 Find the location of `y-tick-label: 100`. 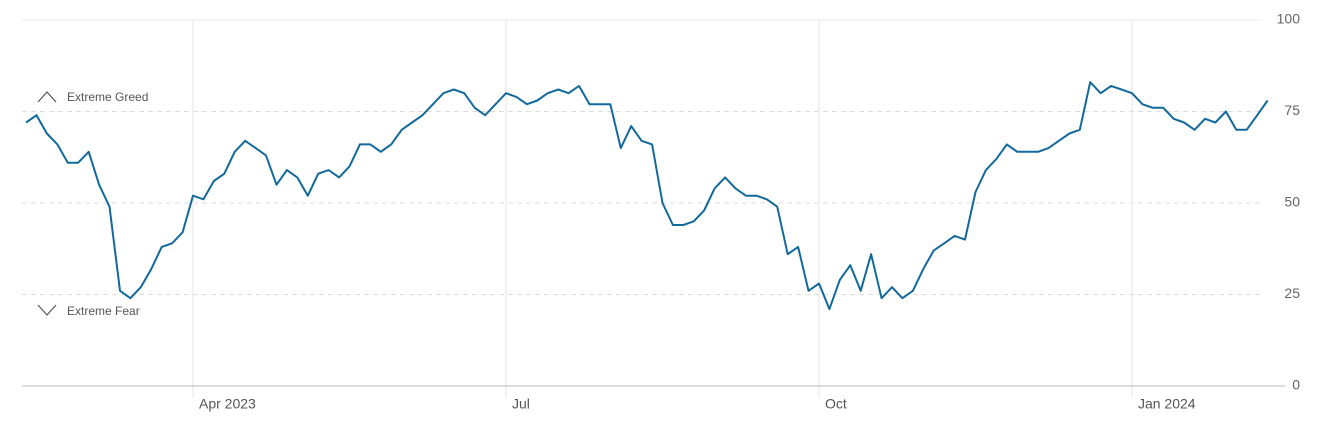

y-tick-label: 100 is located at coordinates (1289, 19).